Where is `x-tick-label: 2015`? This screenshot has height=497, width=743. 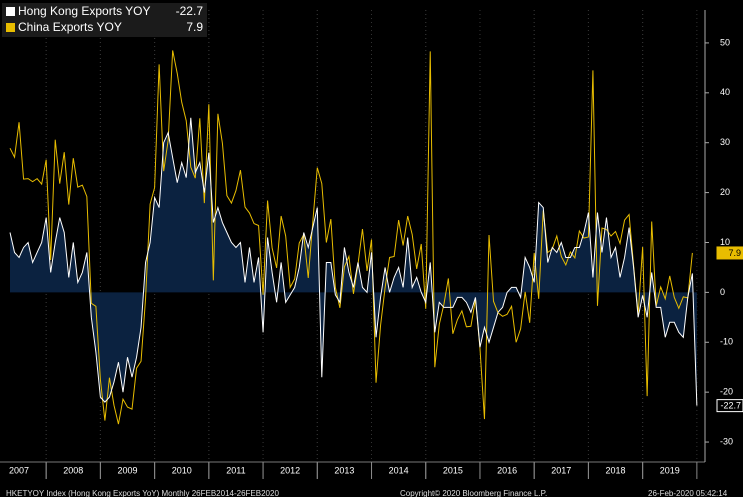 x-tick-label: 2015 is located at coordinates (453, 470).